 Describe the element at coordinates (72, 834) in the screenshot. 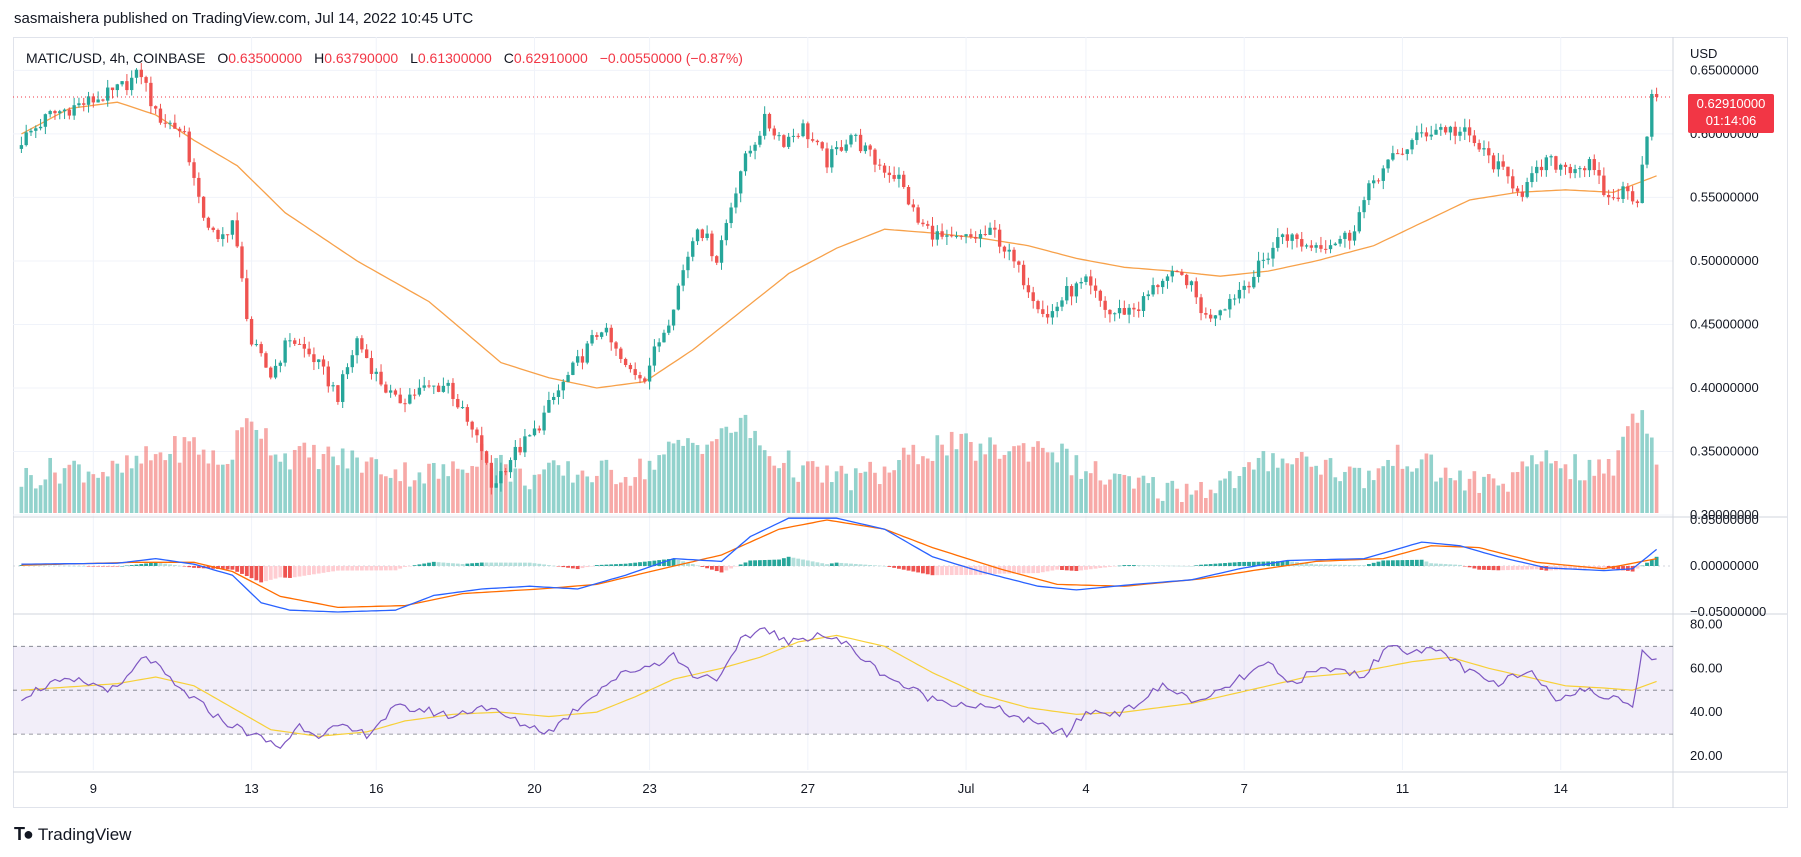

I see `tradingview-logo: T● TradingView` at that location.